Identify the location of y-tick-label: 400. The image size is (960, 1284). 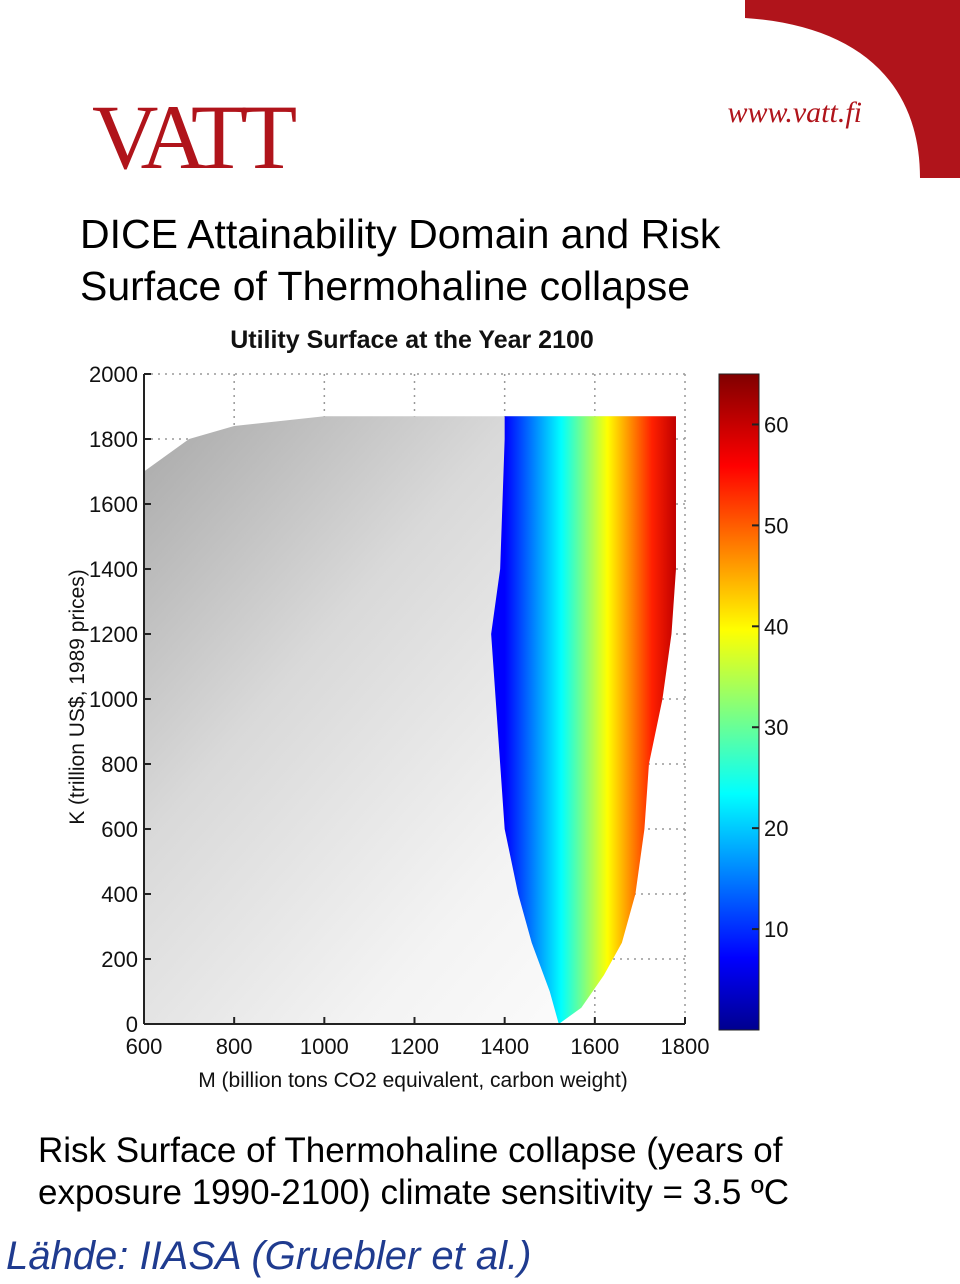
(119, 894).